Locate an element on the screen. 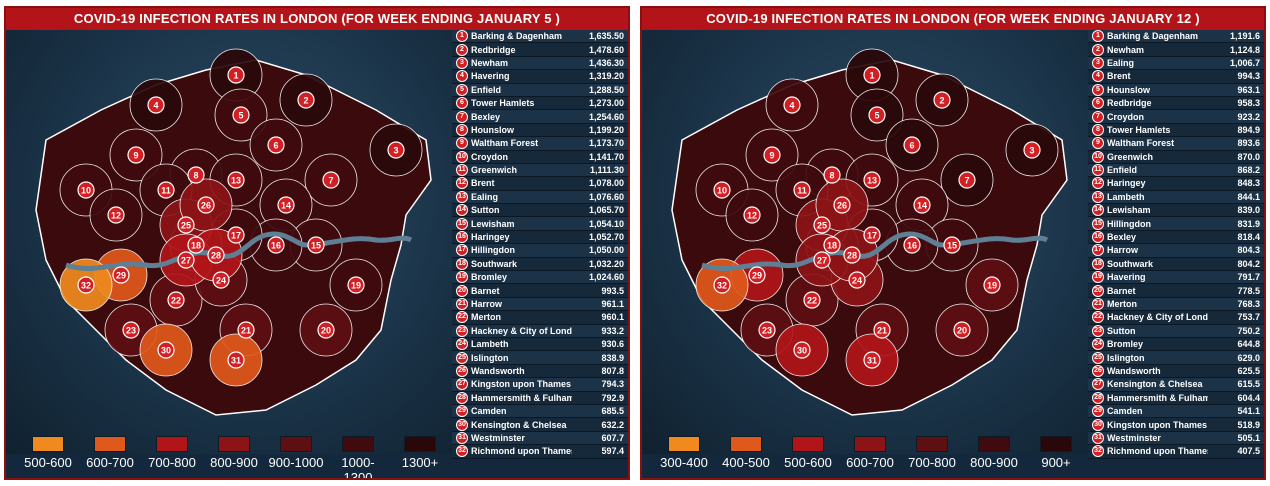 Image resolution: width=1270 pixels, height=486 pixels. ranking-row: 4 Brent 994.3 is located at coordinates (1176, 77).